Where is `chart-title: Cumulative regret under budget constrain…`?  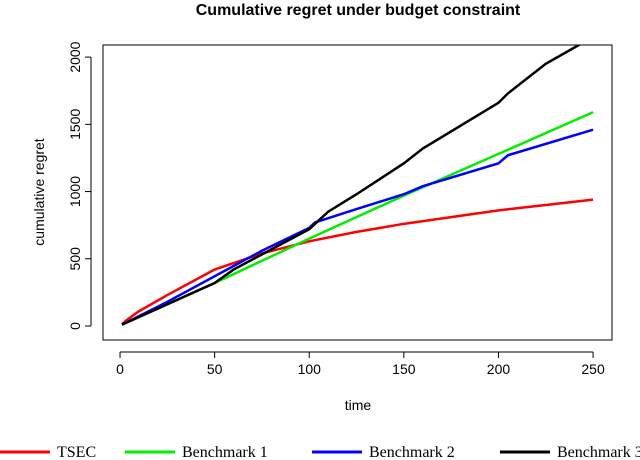 chart-title: Cumulative regret under budget constrain… is located at coordinates (358, 10).